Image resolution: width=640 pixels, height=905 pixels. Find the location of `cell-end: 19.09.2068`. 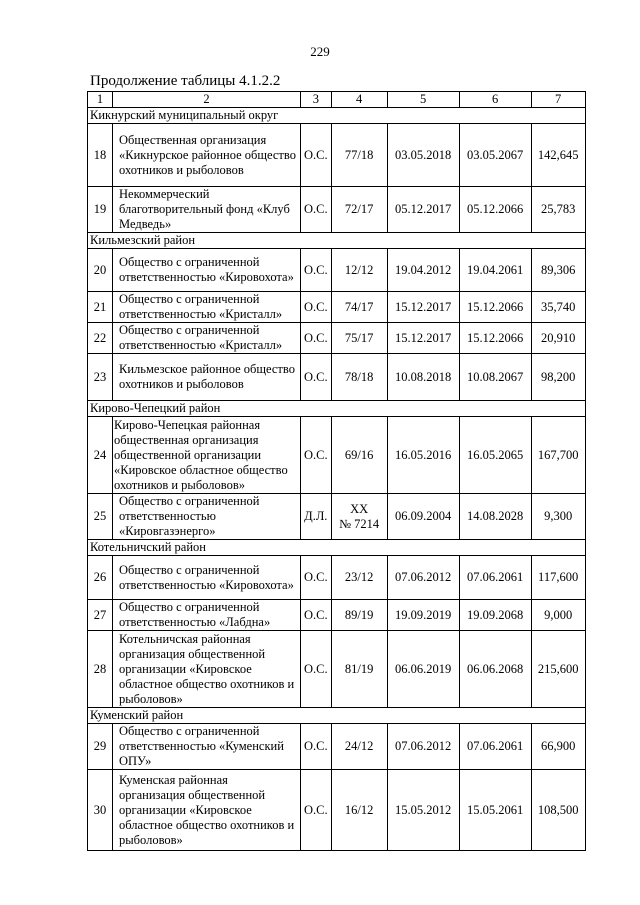

cell-end: 19.09.2068 is located at coordinates (495, 615).